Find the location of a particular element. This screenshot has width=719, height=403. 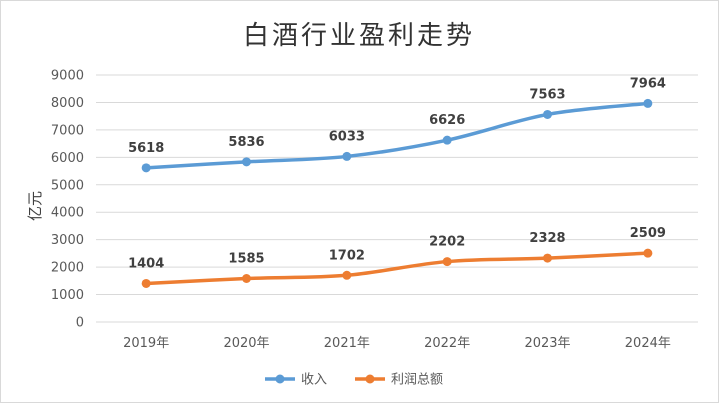

chart-title: 白酒行业盈利走势 is located at coordinates (359, 36).